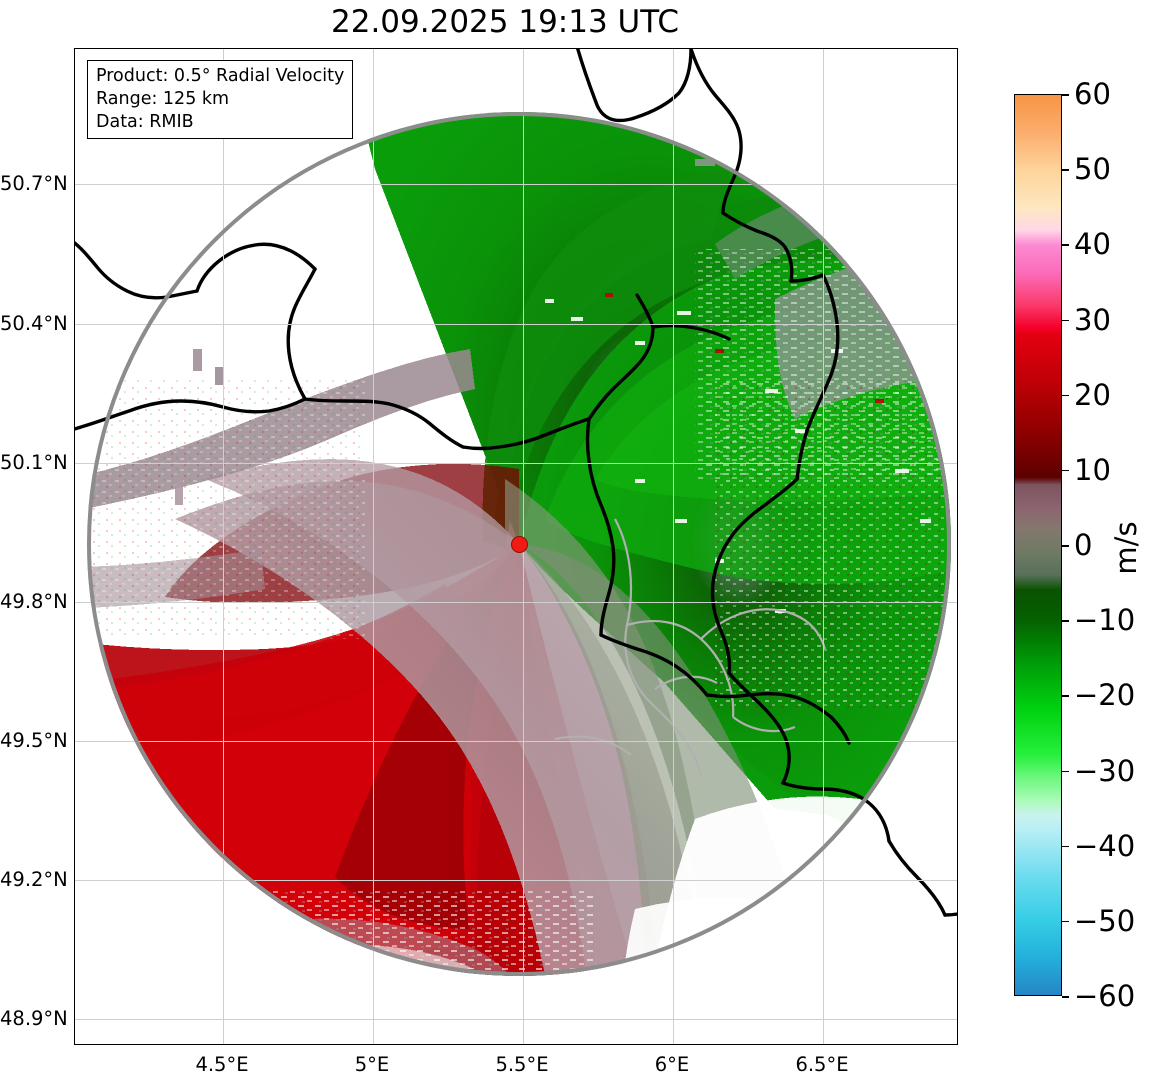 The height and width of the screenshot is (1081, 1171). What do you see at coordinates (1092, 169) in the screenshot?
I see `cblabel-50: 50` at bounding box center [1092, 169].